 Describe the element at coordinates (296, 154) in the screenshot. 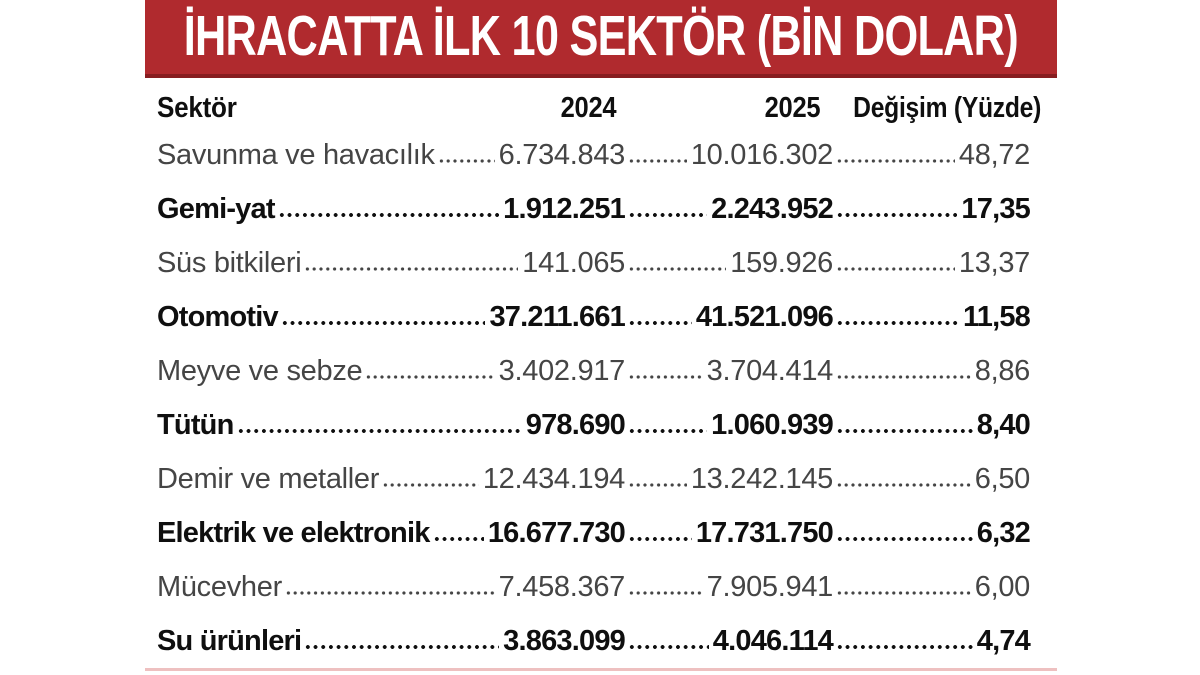

I see `sector-name: Savunma ve havacılık` at that location.